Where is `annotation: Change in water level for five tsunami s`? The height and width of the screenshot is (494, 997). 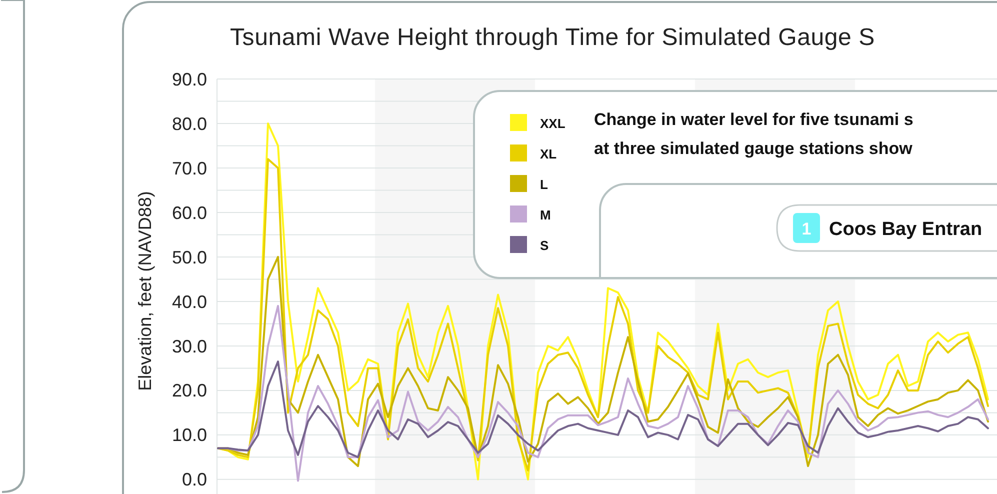 annotation: Change in water level for five tsunami s is located at coordinates (754, 119).